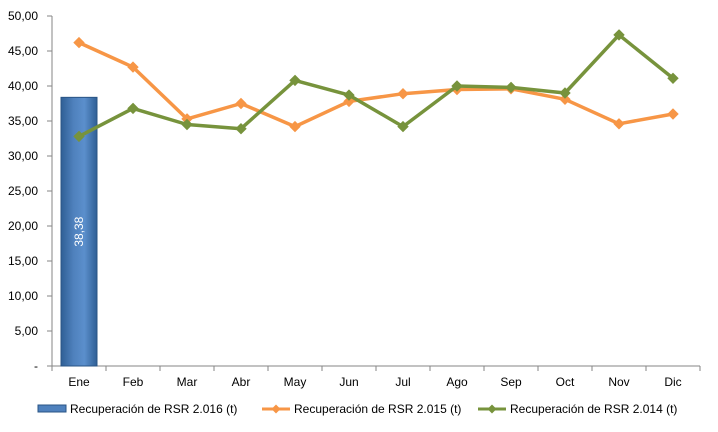 This screenshot has width=718, height=432. What do you see at coordinates (23, 226) in the screenshot?
I see `y-tick-label: 20,00` at bounding box center [23, 226].